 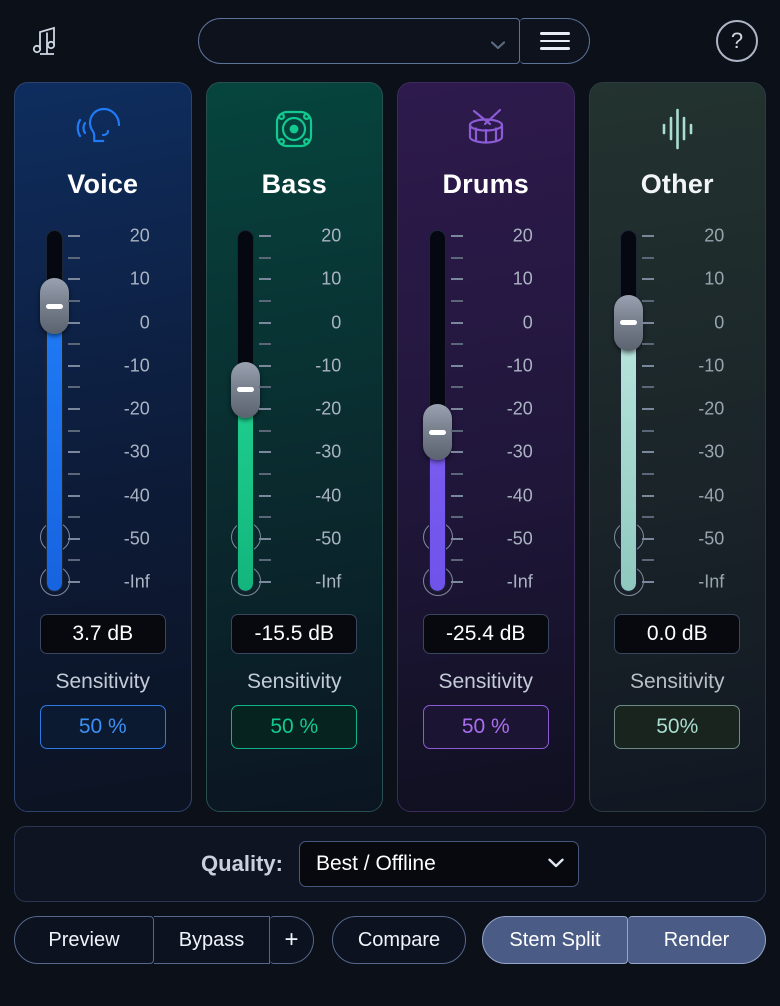 What do you see at coordinates (399, 940) in the screenshot?
I see `compare-button: Compare` at bounding box center [399, 940].